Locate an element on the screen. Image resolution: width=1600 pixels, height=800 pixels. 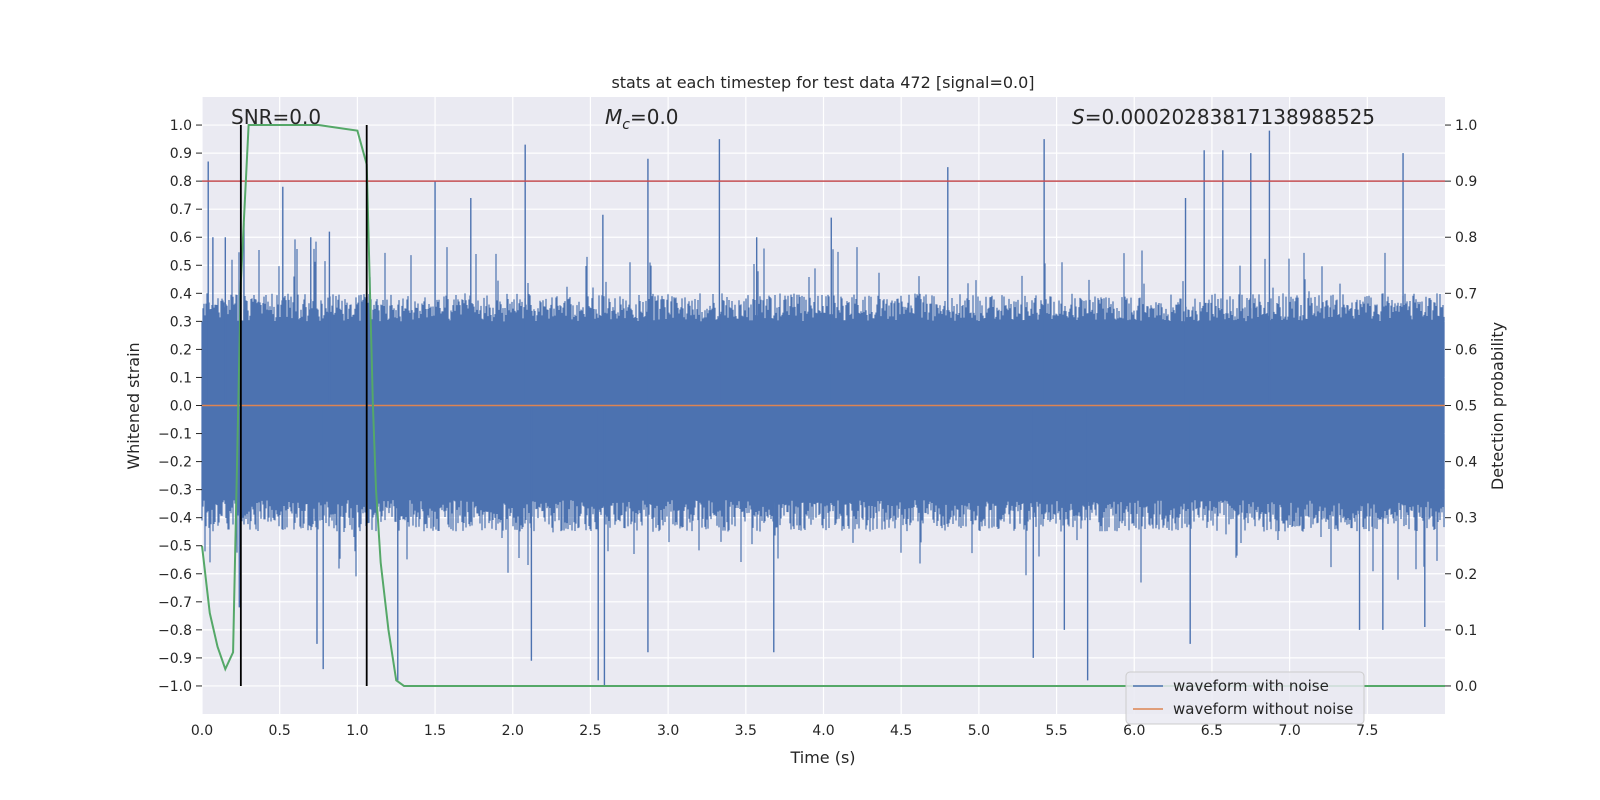
snr-annotation: SNR=0.0 is located at coordinates (276, 117).